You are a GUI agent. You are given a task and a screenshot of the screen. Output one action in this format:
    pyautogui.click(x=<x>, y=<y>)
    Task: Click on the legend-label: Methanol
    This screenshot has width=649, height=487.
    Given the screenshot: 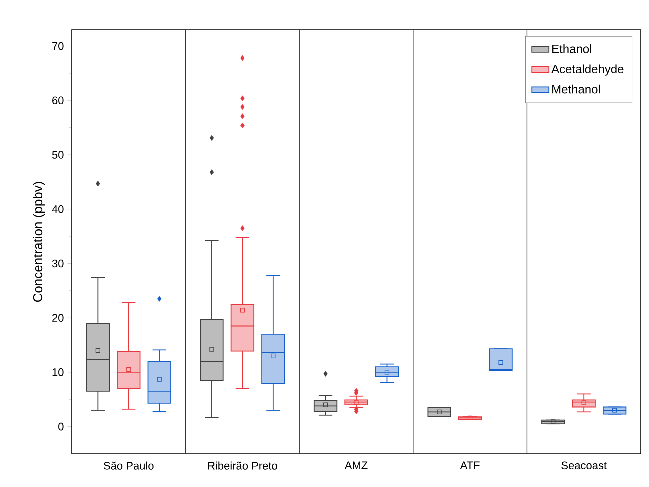 What is the action you would take?
    pyautogui.click(x=576, y=89)
    